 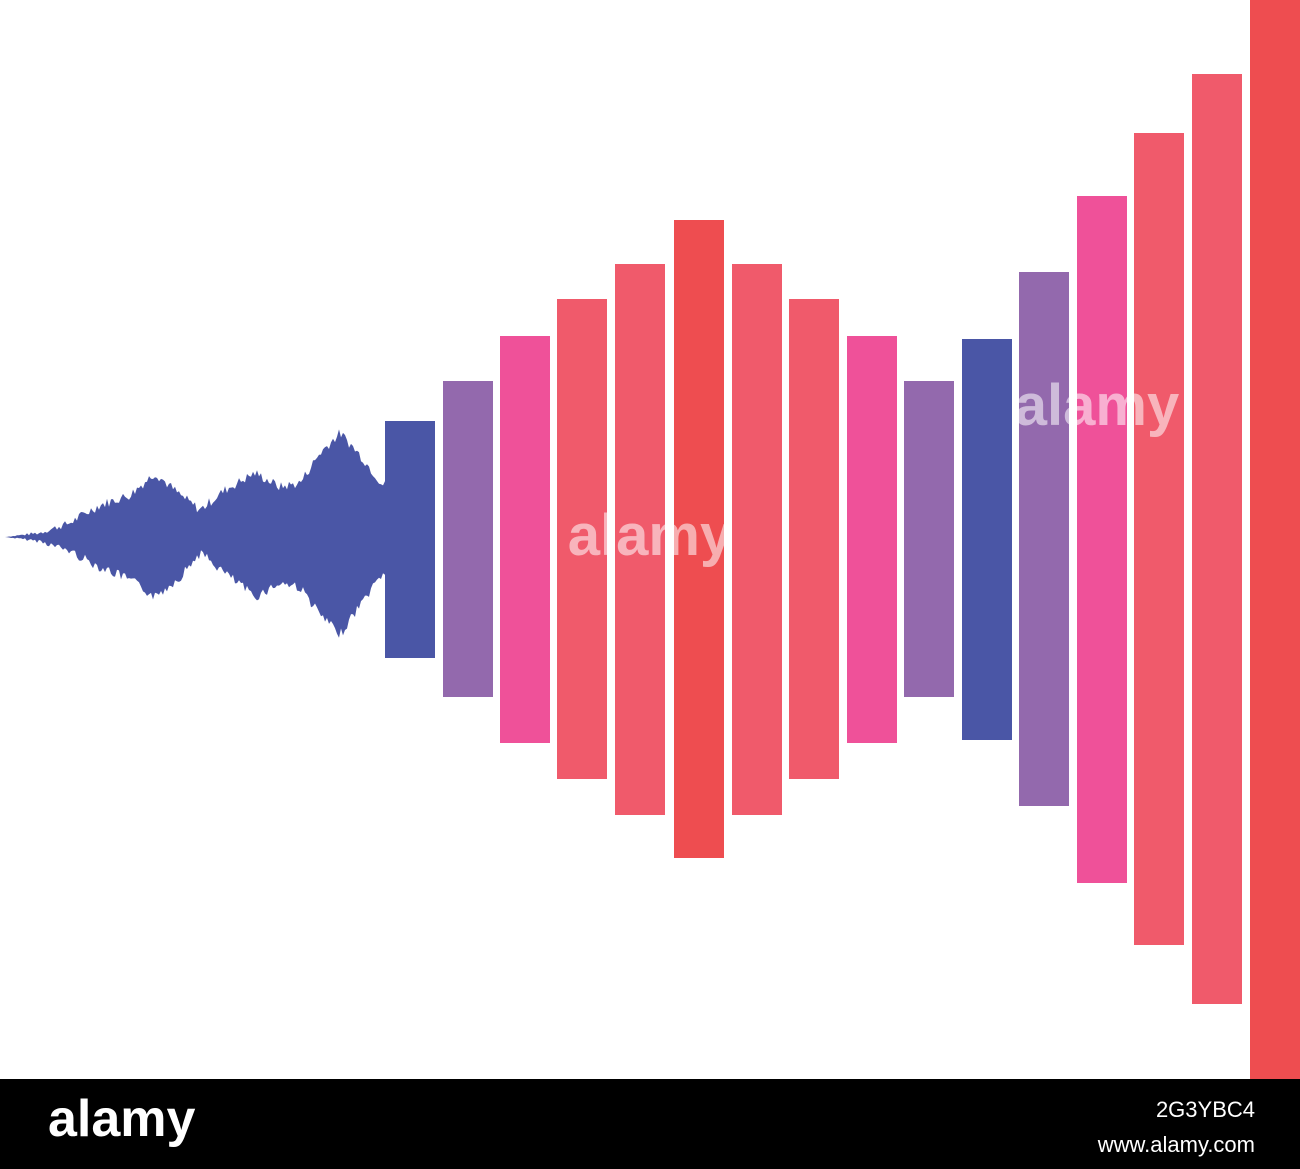 What do you see at coordinates (122, 1119) in the screenshot?
I see `logo: alamy` at bounding box center [122, 1119].